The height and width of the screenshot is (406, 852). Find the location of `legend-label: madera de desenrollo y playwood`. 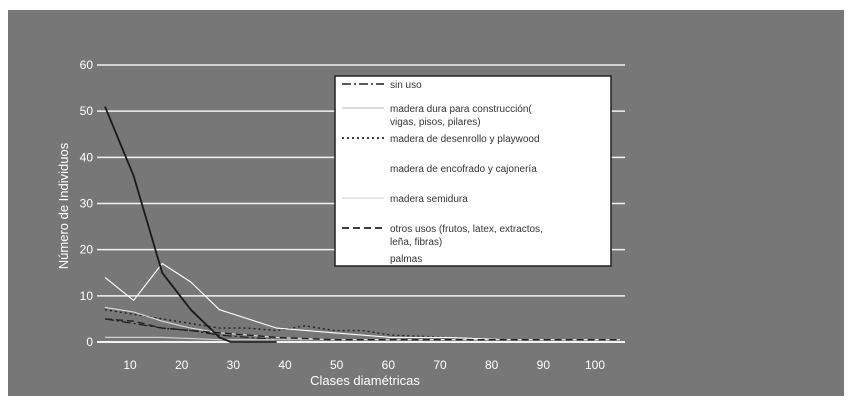

legend-label: madera de desenrollo y playwood is located at coordinates (465, 139).